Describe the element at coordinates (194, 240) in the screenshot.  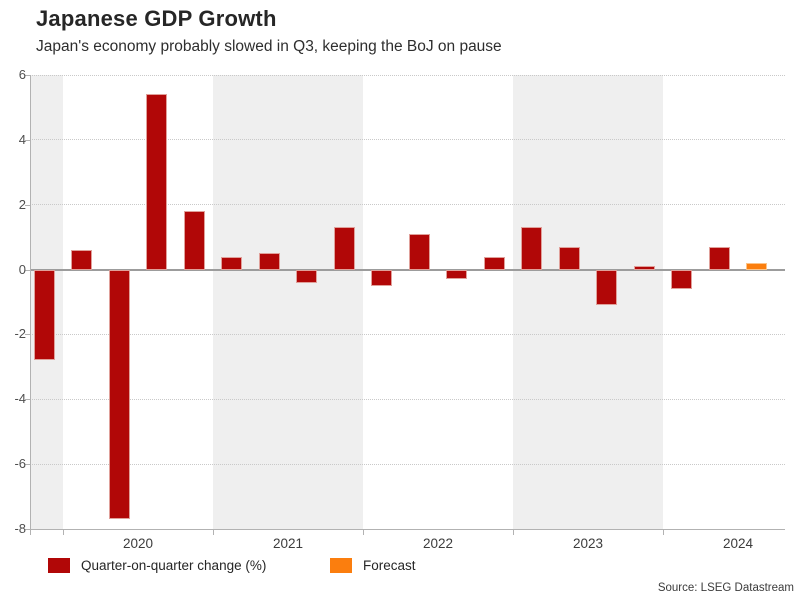
I see `bar-2020-q4` at that location.